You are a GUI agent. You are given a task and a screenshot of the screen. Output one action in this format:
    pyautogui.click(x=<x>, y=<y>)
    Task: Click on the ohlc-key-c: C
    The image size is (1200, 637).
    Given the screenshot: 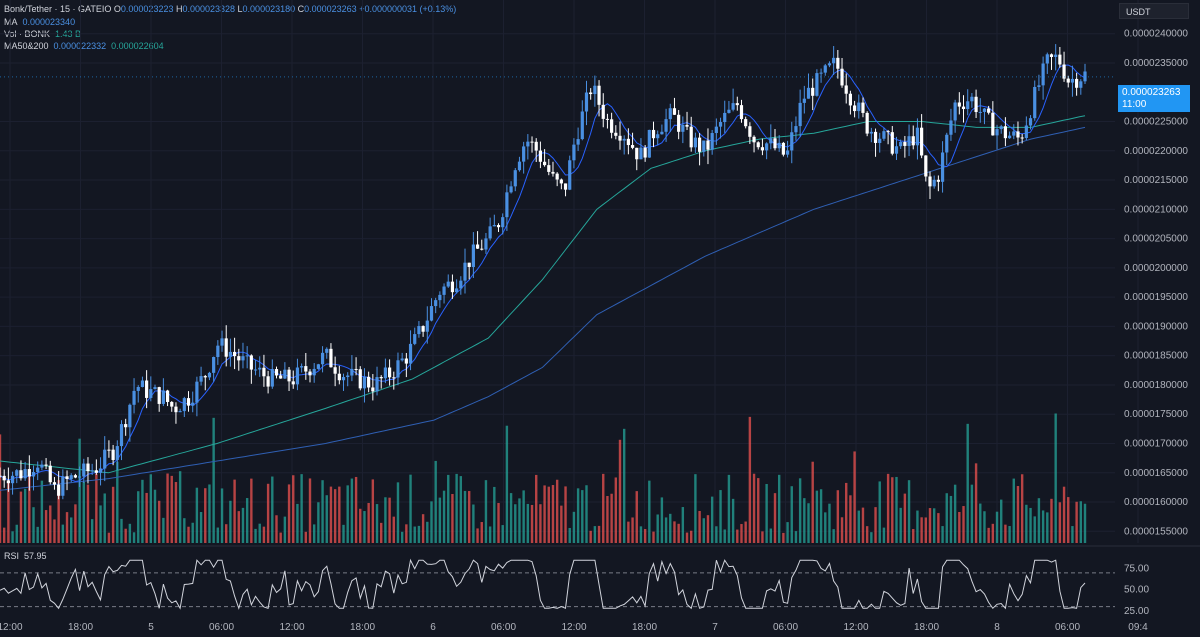 What is the action you would take?
    pyautogui.click(x=300, y=9)
    